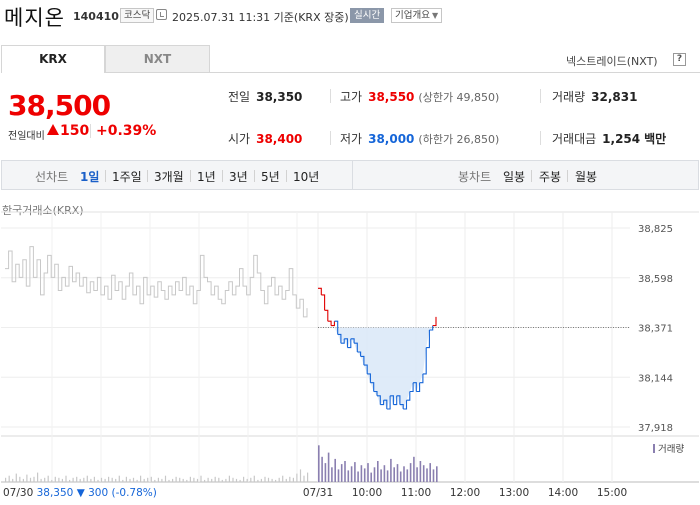 This screenshot has width=700, height=505. I want to click on period-1y-button: 1년, so click(206, 177).